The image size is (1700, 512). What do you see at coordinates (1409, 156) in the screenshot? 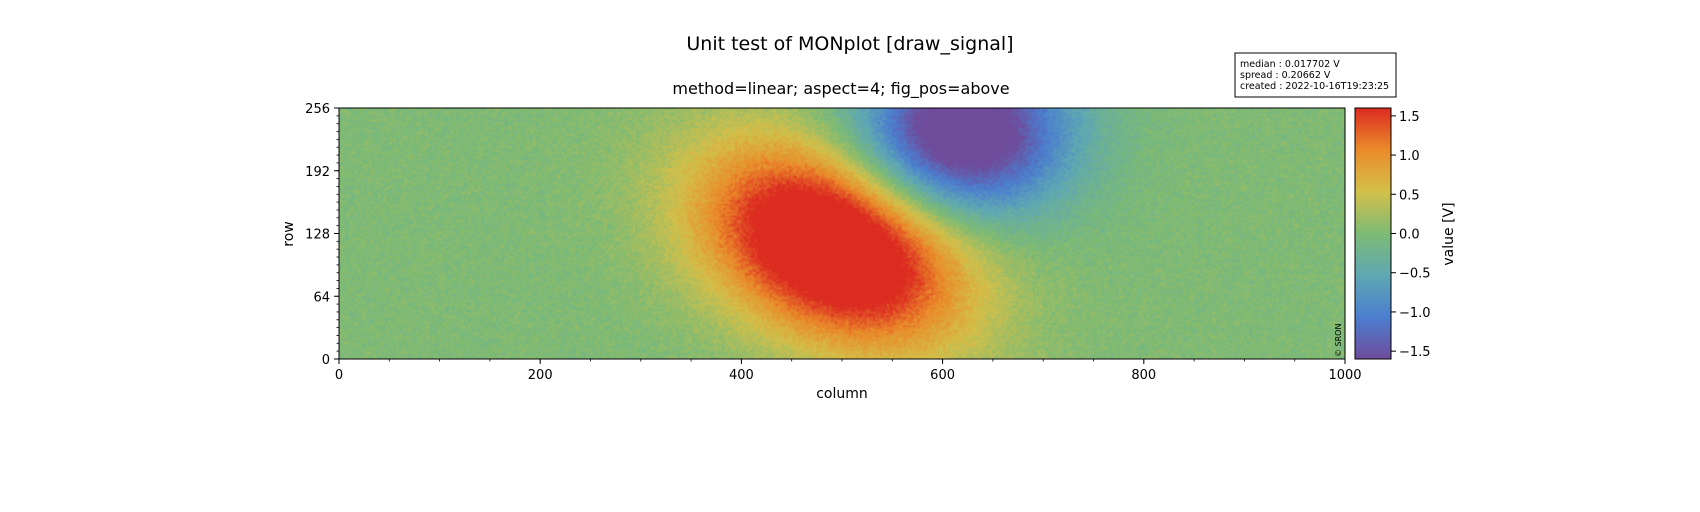
I see `colorbar-tick-label: 1.0` at bounding box center [1409, 156].